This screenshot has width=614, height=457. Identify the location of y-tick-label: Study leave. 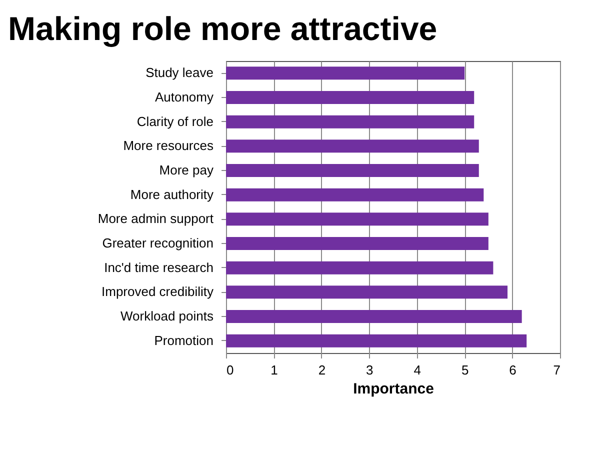
(180, 72).